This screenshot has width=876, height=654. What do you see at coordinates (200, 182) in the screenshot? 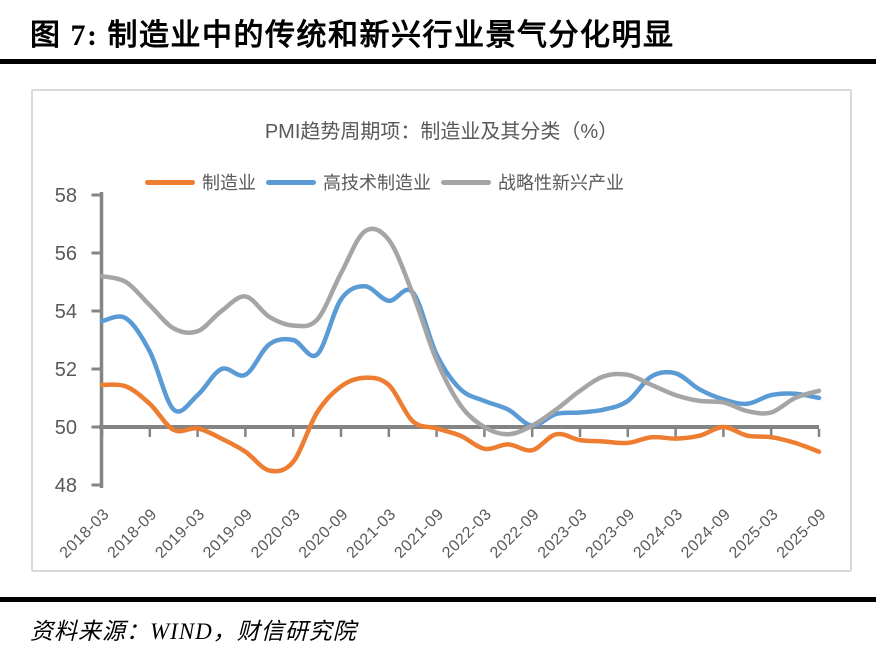
I see `legend-item: 制造业` at bounding box center [200, 182].